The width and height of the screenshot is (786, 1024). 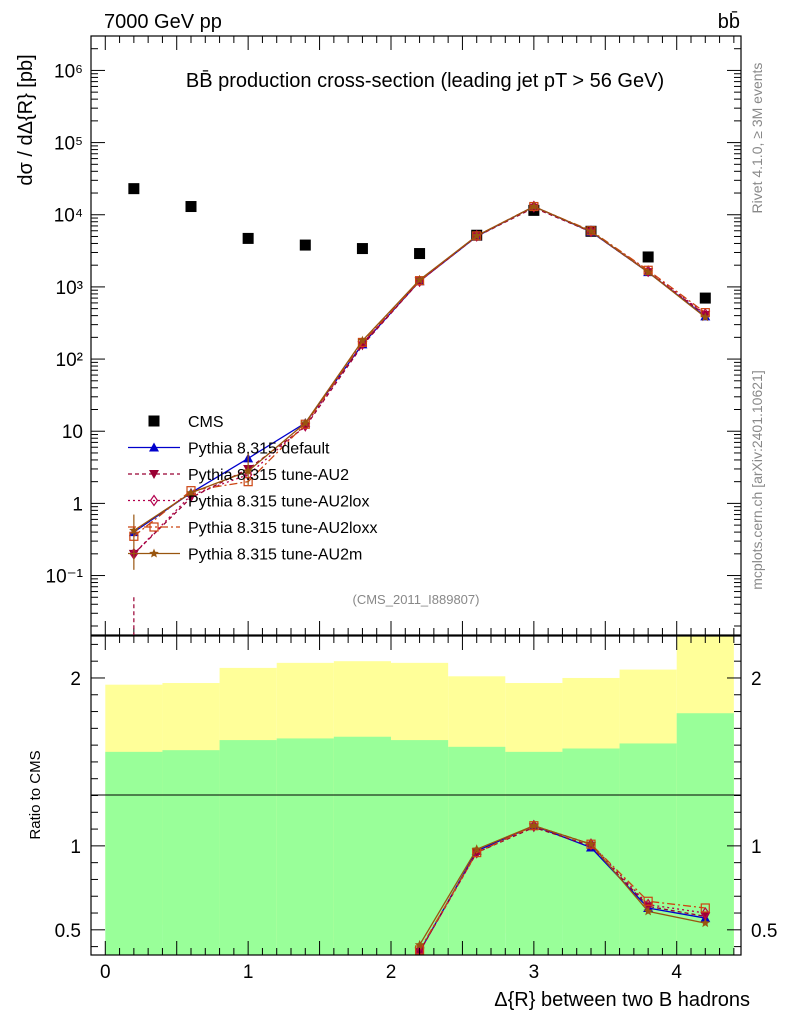 I want to click on legend-marker-cms, so click(x=154, y=421).